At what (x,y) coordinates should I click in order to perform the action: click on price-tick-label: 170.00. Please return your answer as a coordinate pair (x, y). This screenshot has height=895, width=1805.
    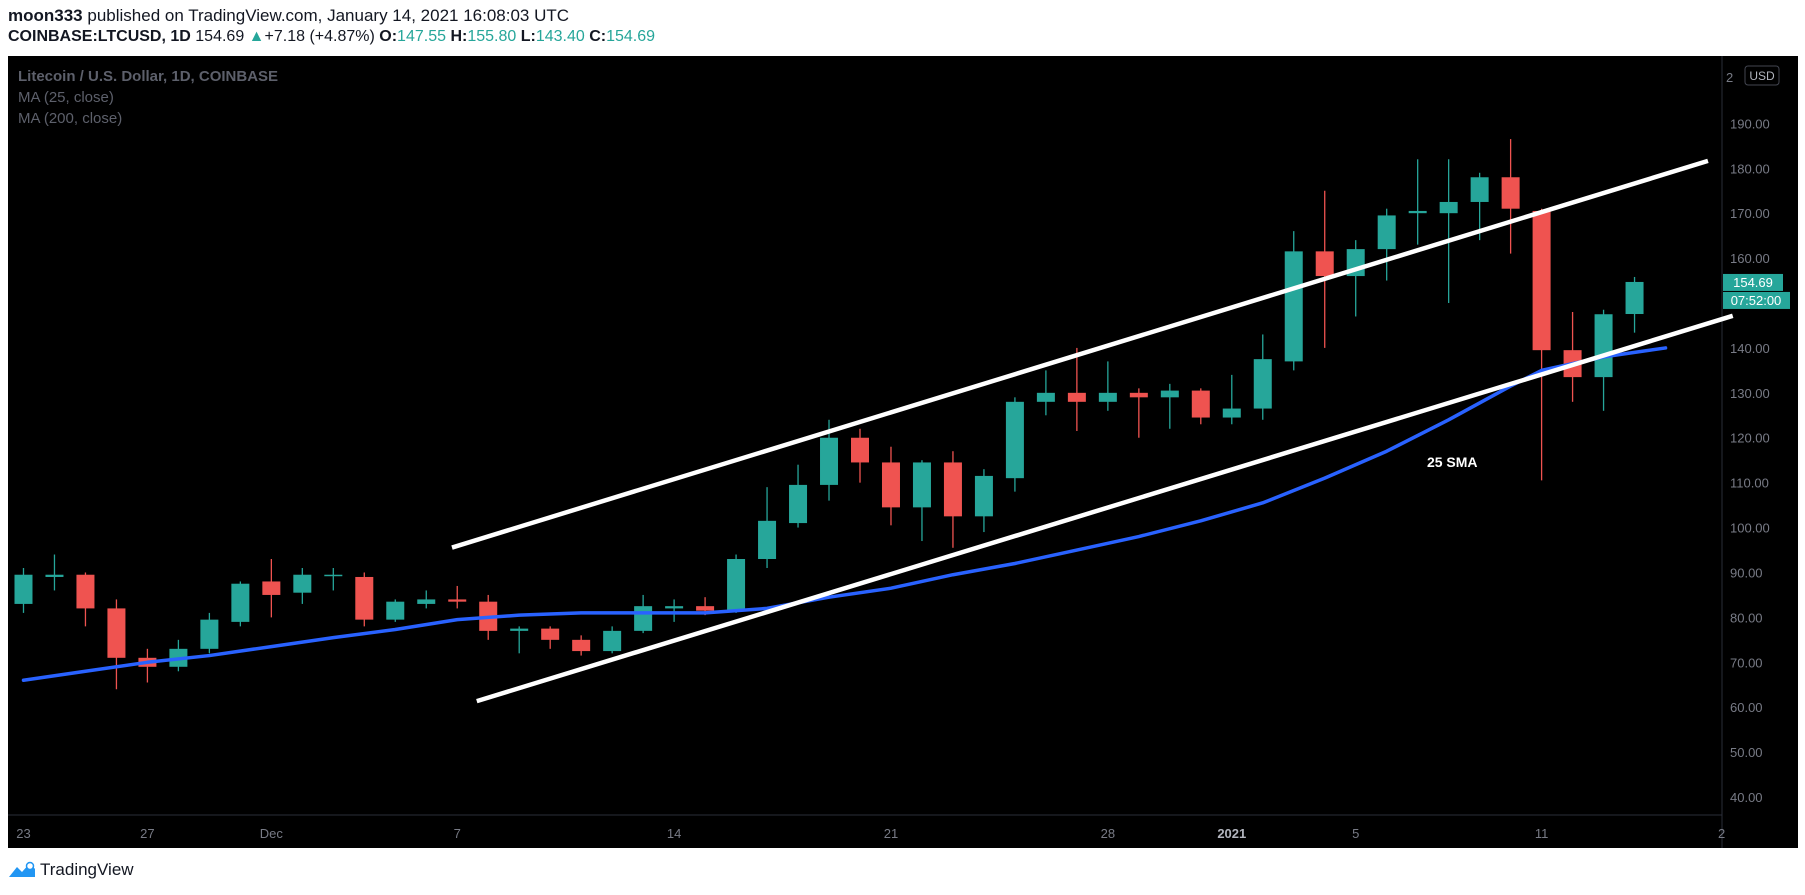
    Looking at the image, I should click on (1750, 213).